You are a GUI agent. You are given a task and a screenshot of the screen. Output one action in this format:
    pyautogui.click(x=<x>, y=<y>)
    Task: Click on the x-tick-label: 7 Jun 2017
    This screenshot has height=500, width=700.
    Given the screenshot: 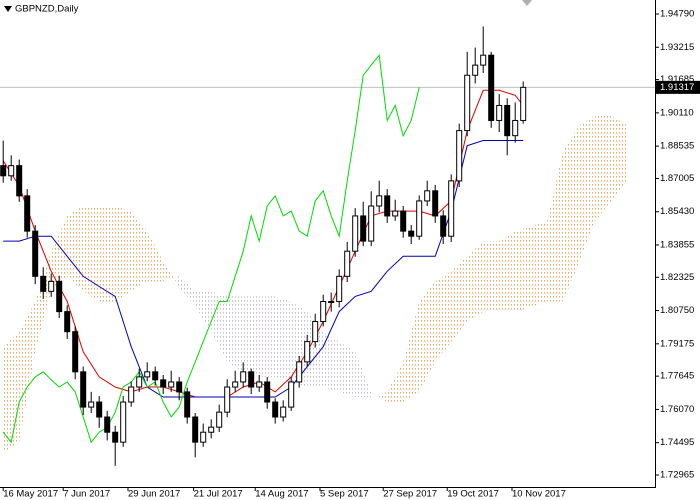 What is the action you would take?
    pyautogui.click(x=86, y=494)
    